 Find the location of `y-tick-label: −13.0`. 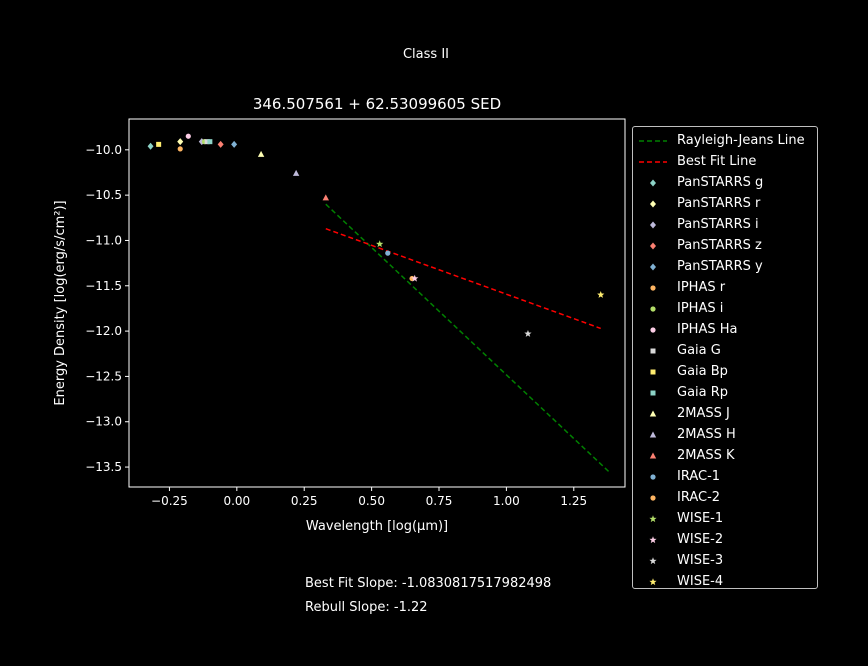

y-tick-label: −13.0 is located at coordinates (103, 422).